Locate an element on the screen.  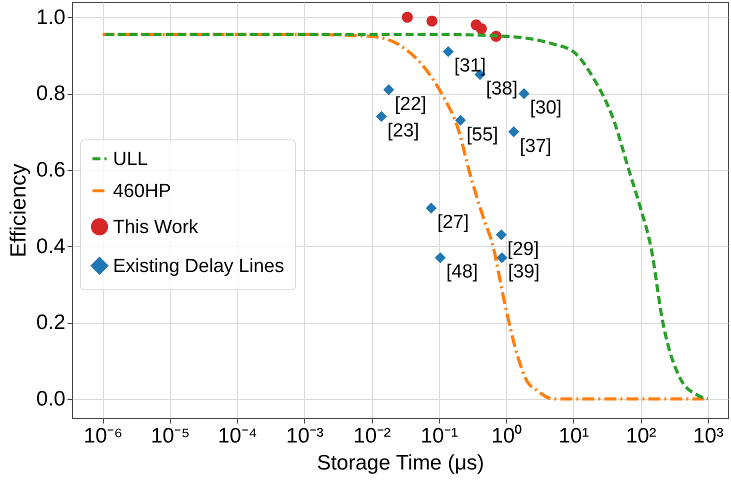
annotation: [31] is located at coordinates (470, 66).